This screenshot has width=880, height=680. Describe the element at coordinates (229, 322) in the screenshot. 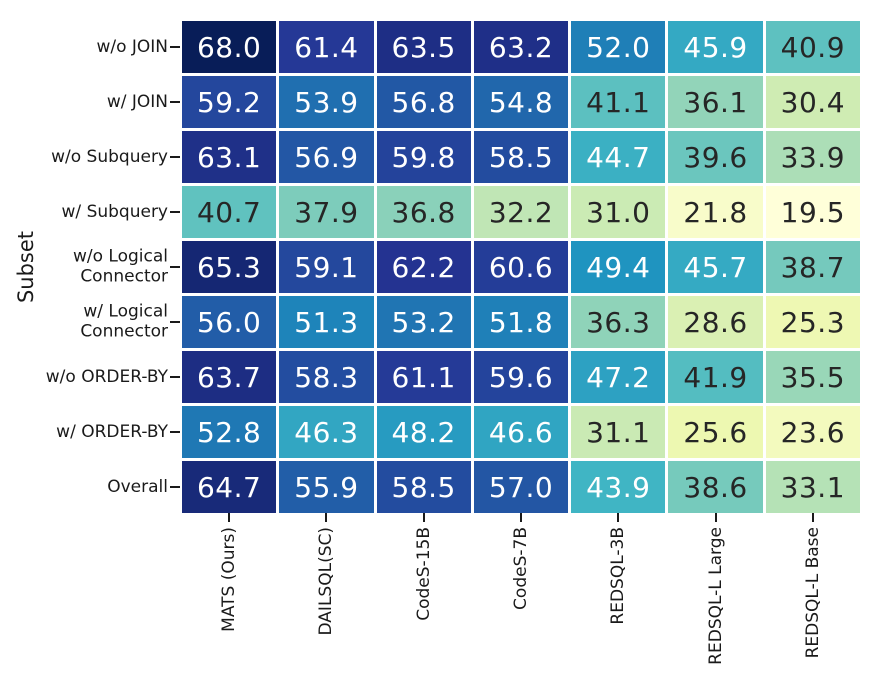

I see `heatmap-cell: 56.0` at that location.